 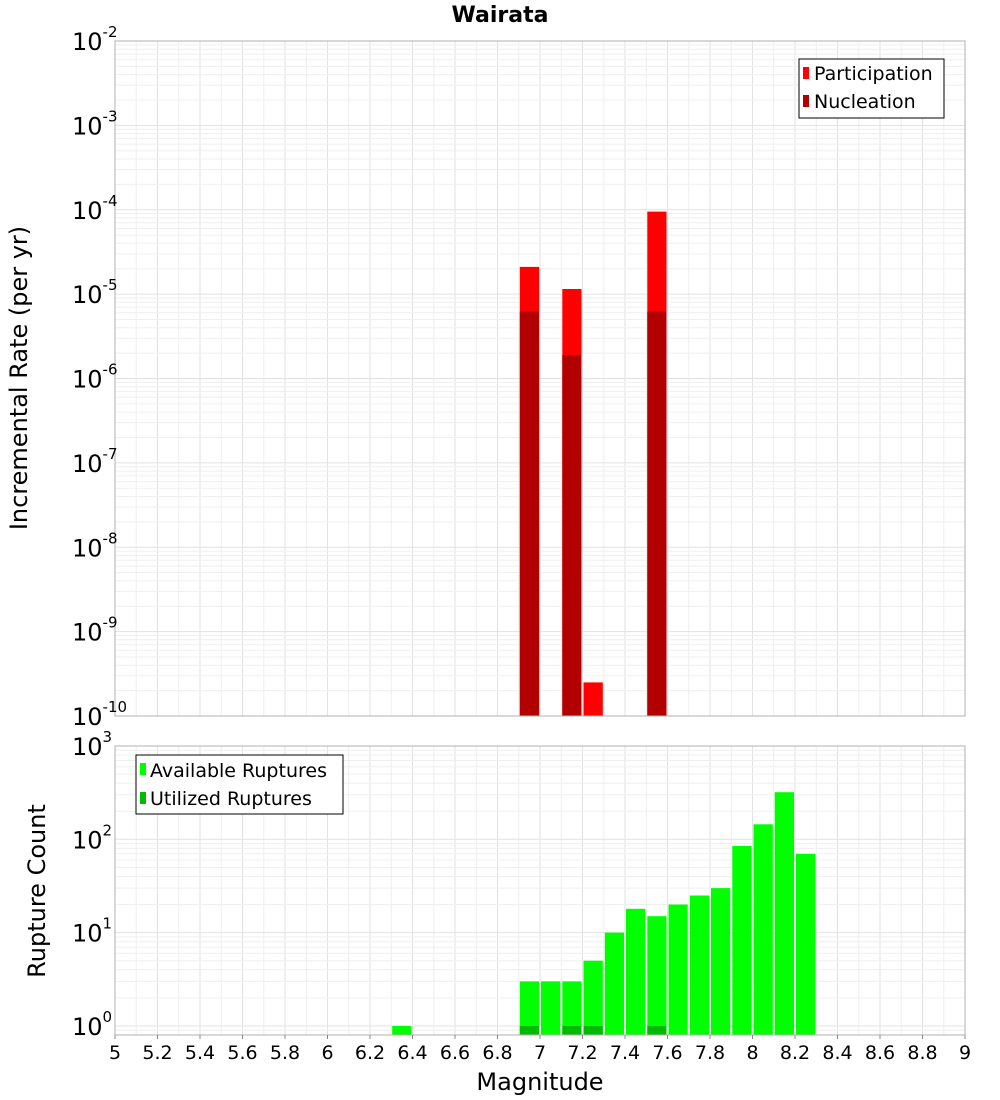 I want to click on top-y-tick-label: 10⁻⁶, so click(x=95, y=377).